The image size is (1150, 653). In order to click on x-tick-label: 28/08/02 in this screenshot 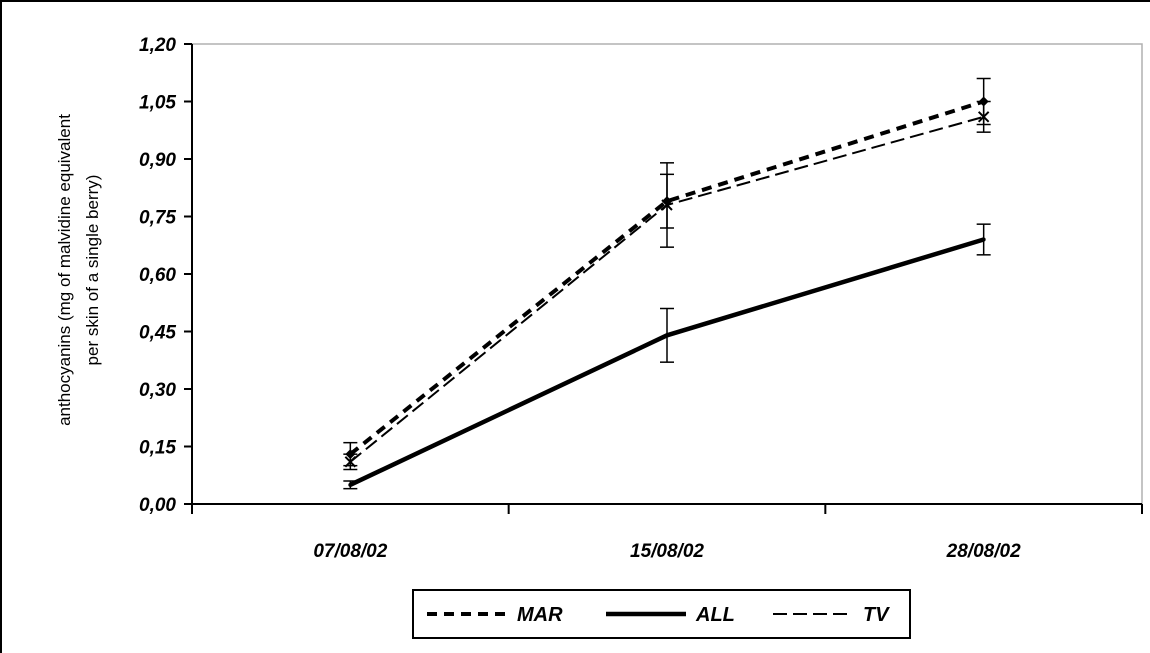, I will do `click(983, 551)`.